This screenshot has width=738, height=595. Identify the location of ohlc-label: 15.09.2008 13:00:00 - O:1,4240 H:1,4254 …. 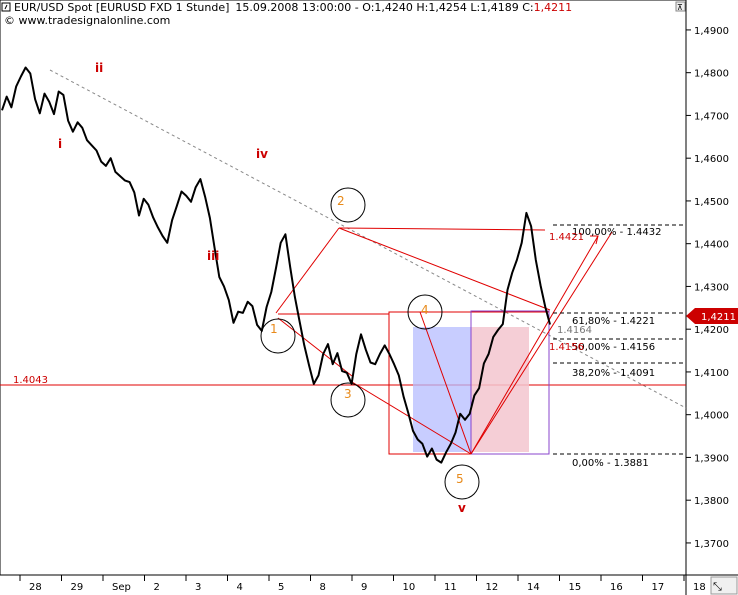
(384, 7).